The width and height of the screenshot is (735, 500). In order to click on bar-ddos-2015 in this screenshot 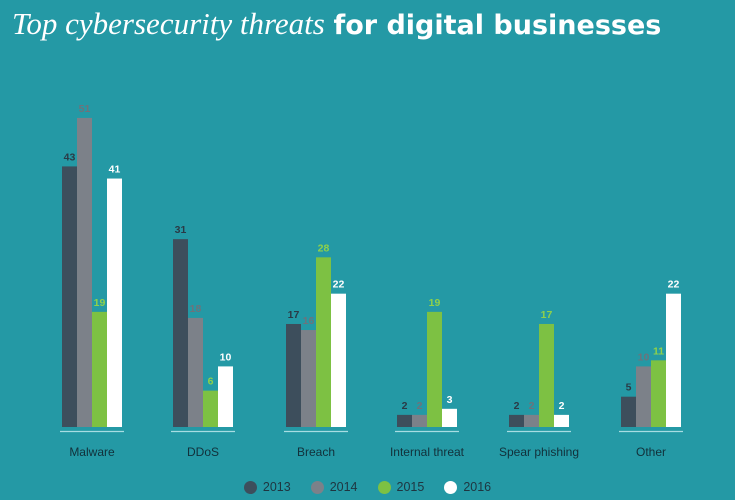, I will do `click(210, 408)`.